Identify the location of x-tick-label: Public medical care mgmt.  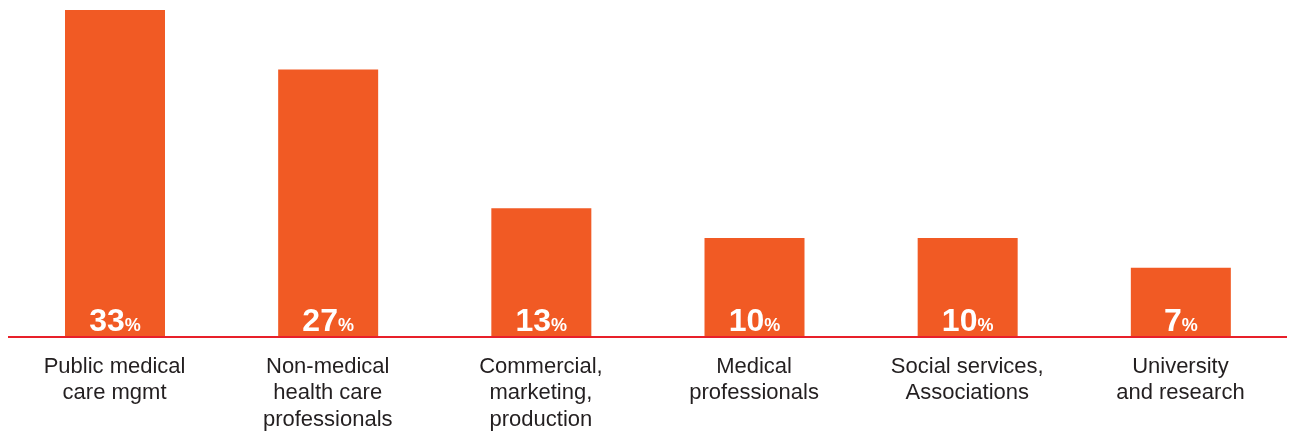
(114, 378).